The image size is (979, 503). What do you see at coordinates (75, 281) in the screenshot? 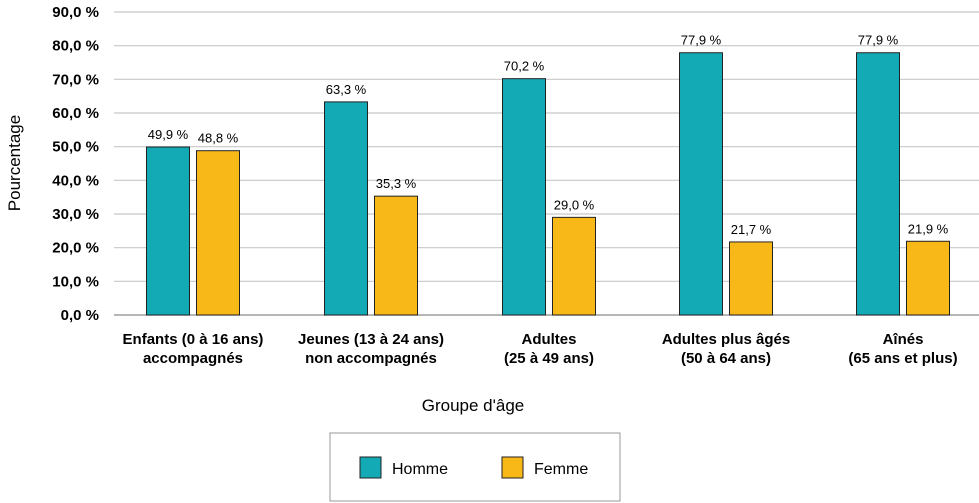
I see `y-tick-label: 10,0 %` at bounding box center [75, 281].